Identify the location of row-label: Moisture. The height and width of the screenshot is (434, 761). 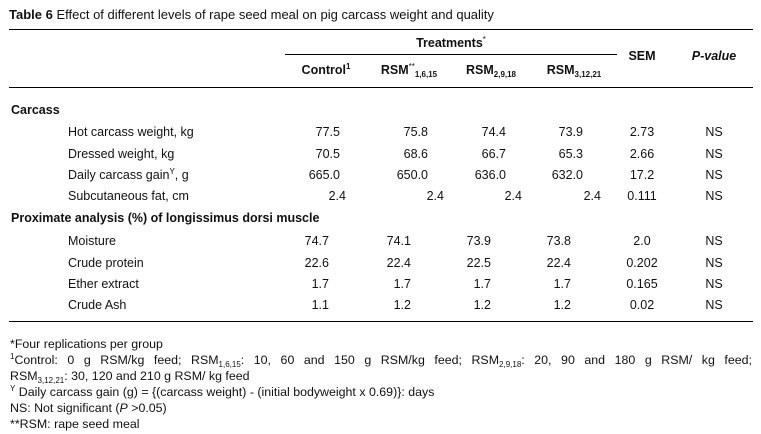
(92, 241).